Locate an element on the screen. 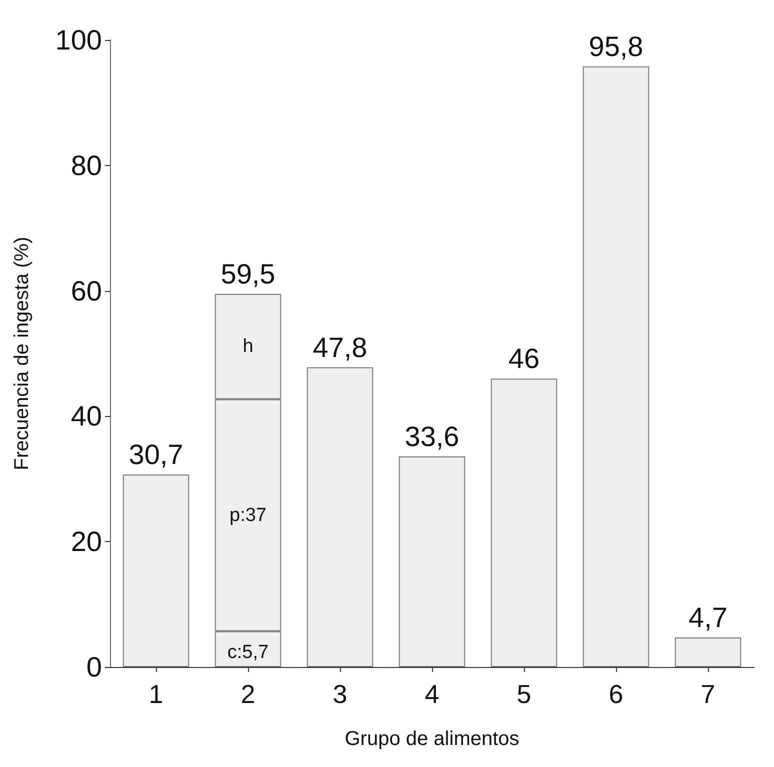  y-tick-label: 80 is located at coordinates (86, 165).